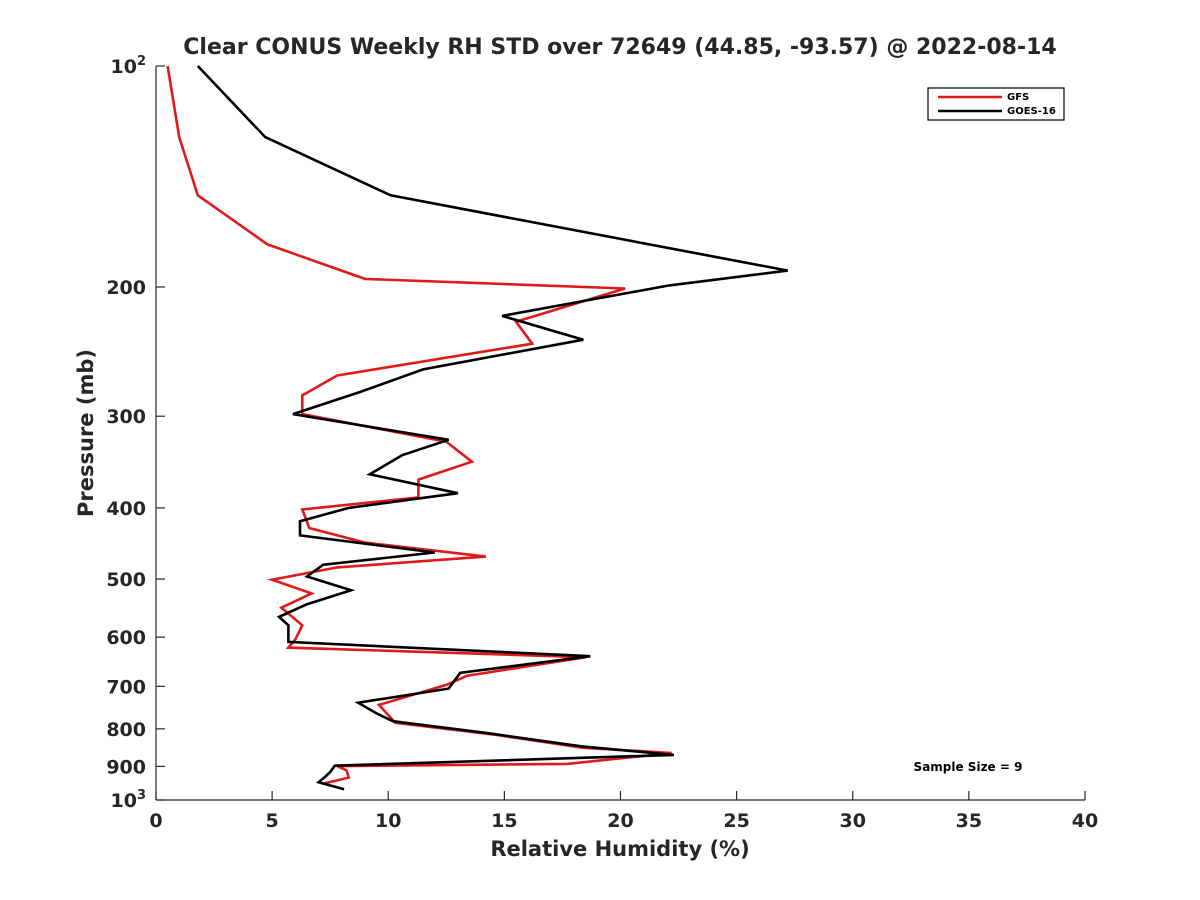  I want to click on sample-size-annotation: Sample Size = 9, so click(968, 767).